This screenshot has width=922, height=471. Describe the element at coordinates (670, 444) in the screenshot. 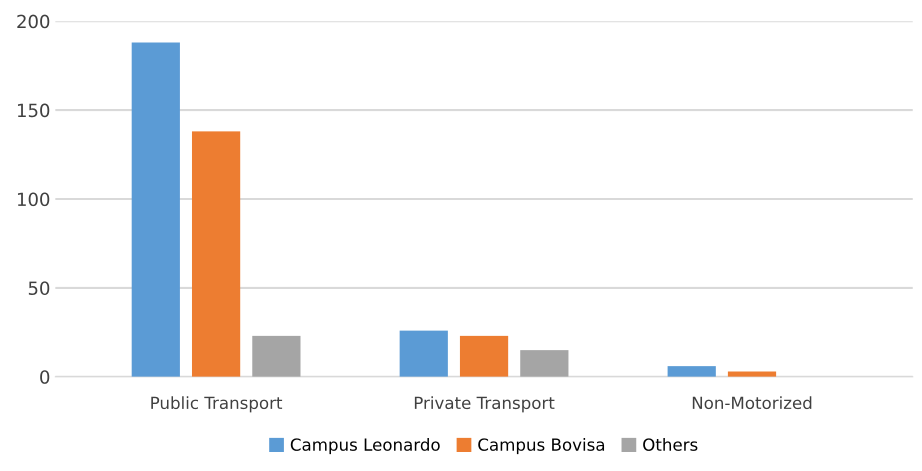

I see `legend-label: Others` at that location.